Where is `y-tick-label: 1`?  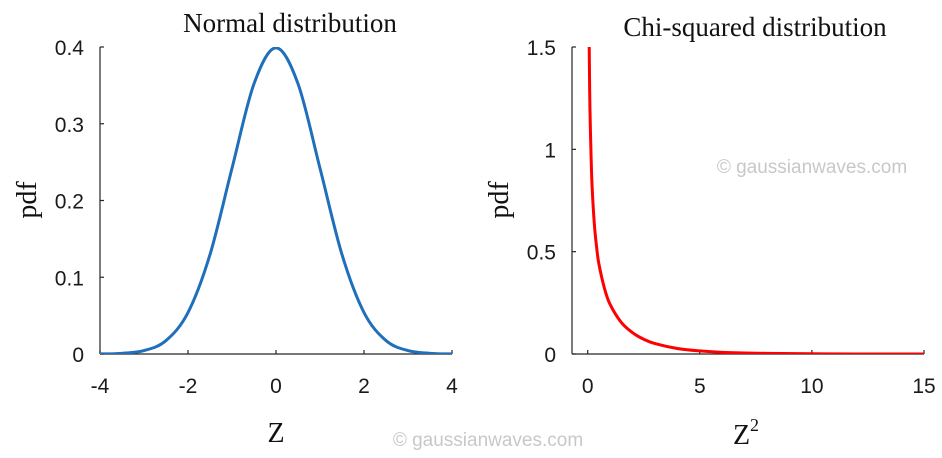
y-tick-label: 1 is located at coordinates (550, 150).